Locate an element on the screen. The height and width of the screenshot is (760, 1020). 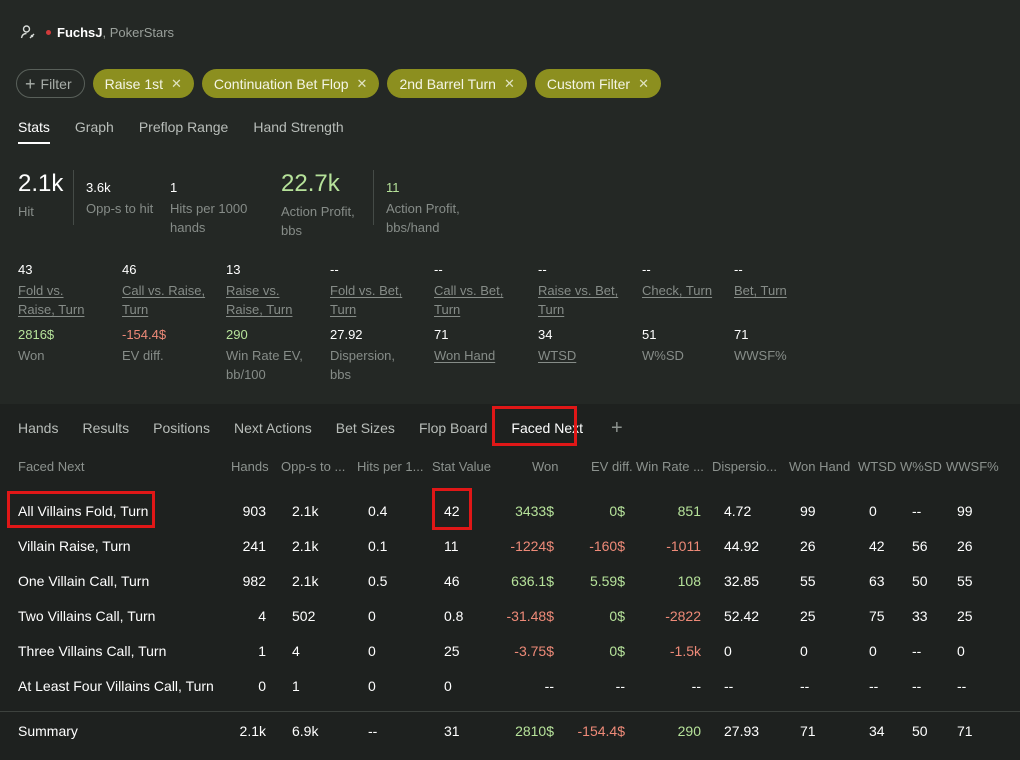
stat-value: 51 is located at coordinates (649, 334).